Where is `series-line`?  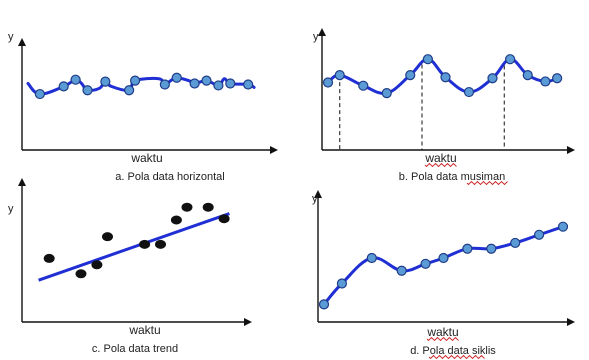
series-line is located at coordinates (443, 265).